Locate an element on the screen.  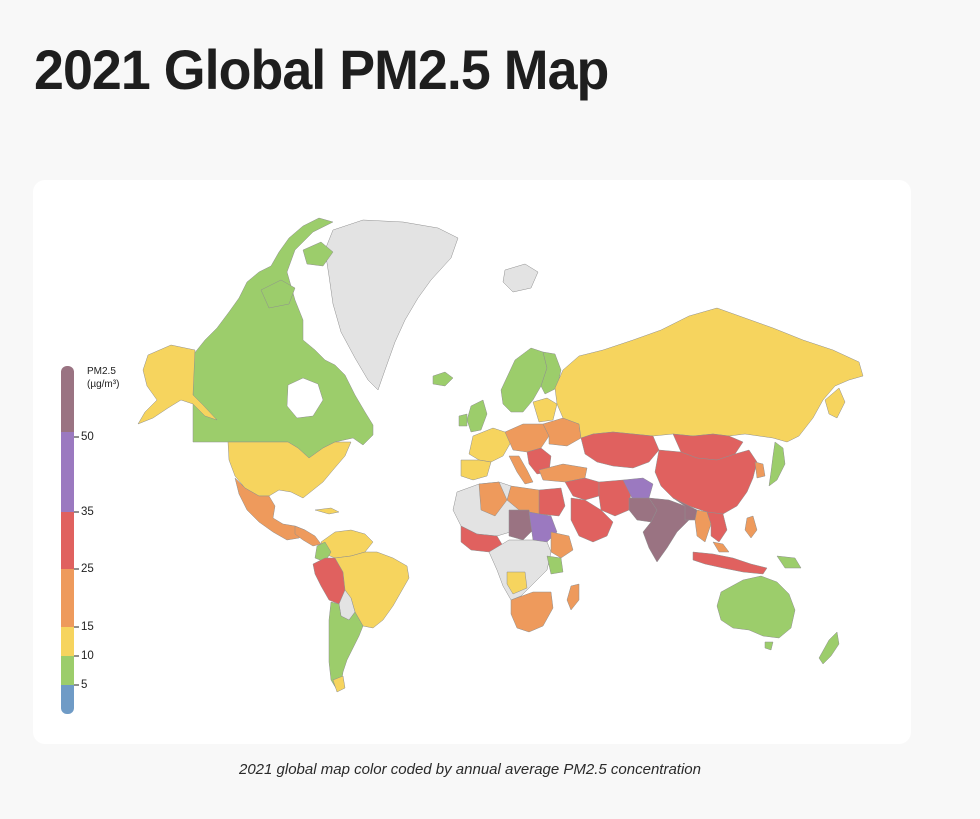
legend-label-5: 5 is located at coordinates (84, 685).